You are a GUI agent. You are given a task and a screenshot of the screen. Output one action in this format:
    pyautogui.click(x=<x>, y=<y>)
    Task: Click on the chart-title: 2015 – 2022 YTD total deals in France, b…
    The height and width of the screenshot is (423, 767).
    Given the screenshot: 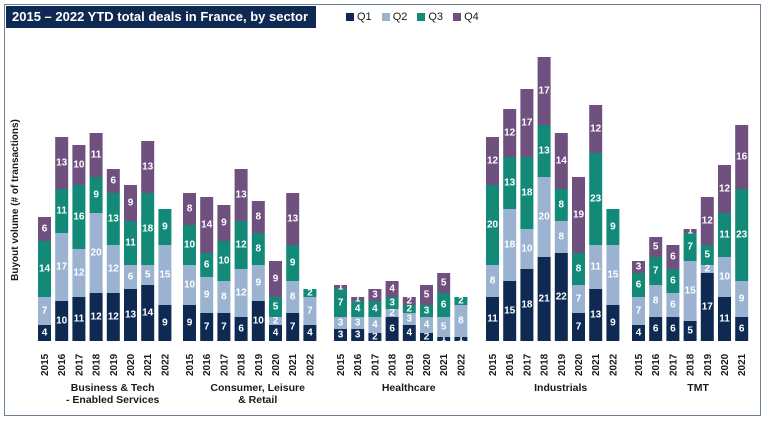 What is the action you would take?
    pyautogui.click(x=161, y=17)
    